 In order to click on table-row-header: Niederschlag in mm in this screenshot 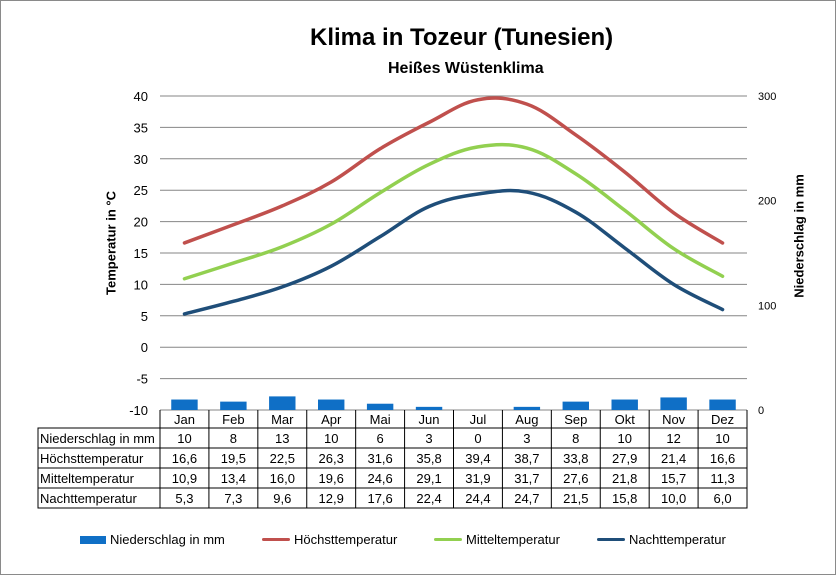, I will do `click(97, 438)`.